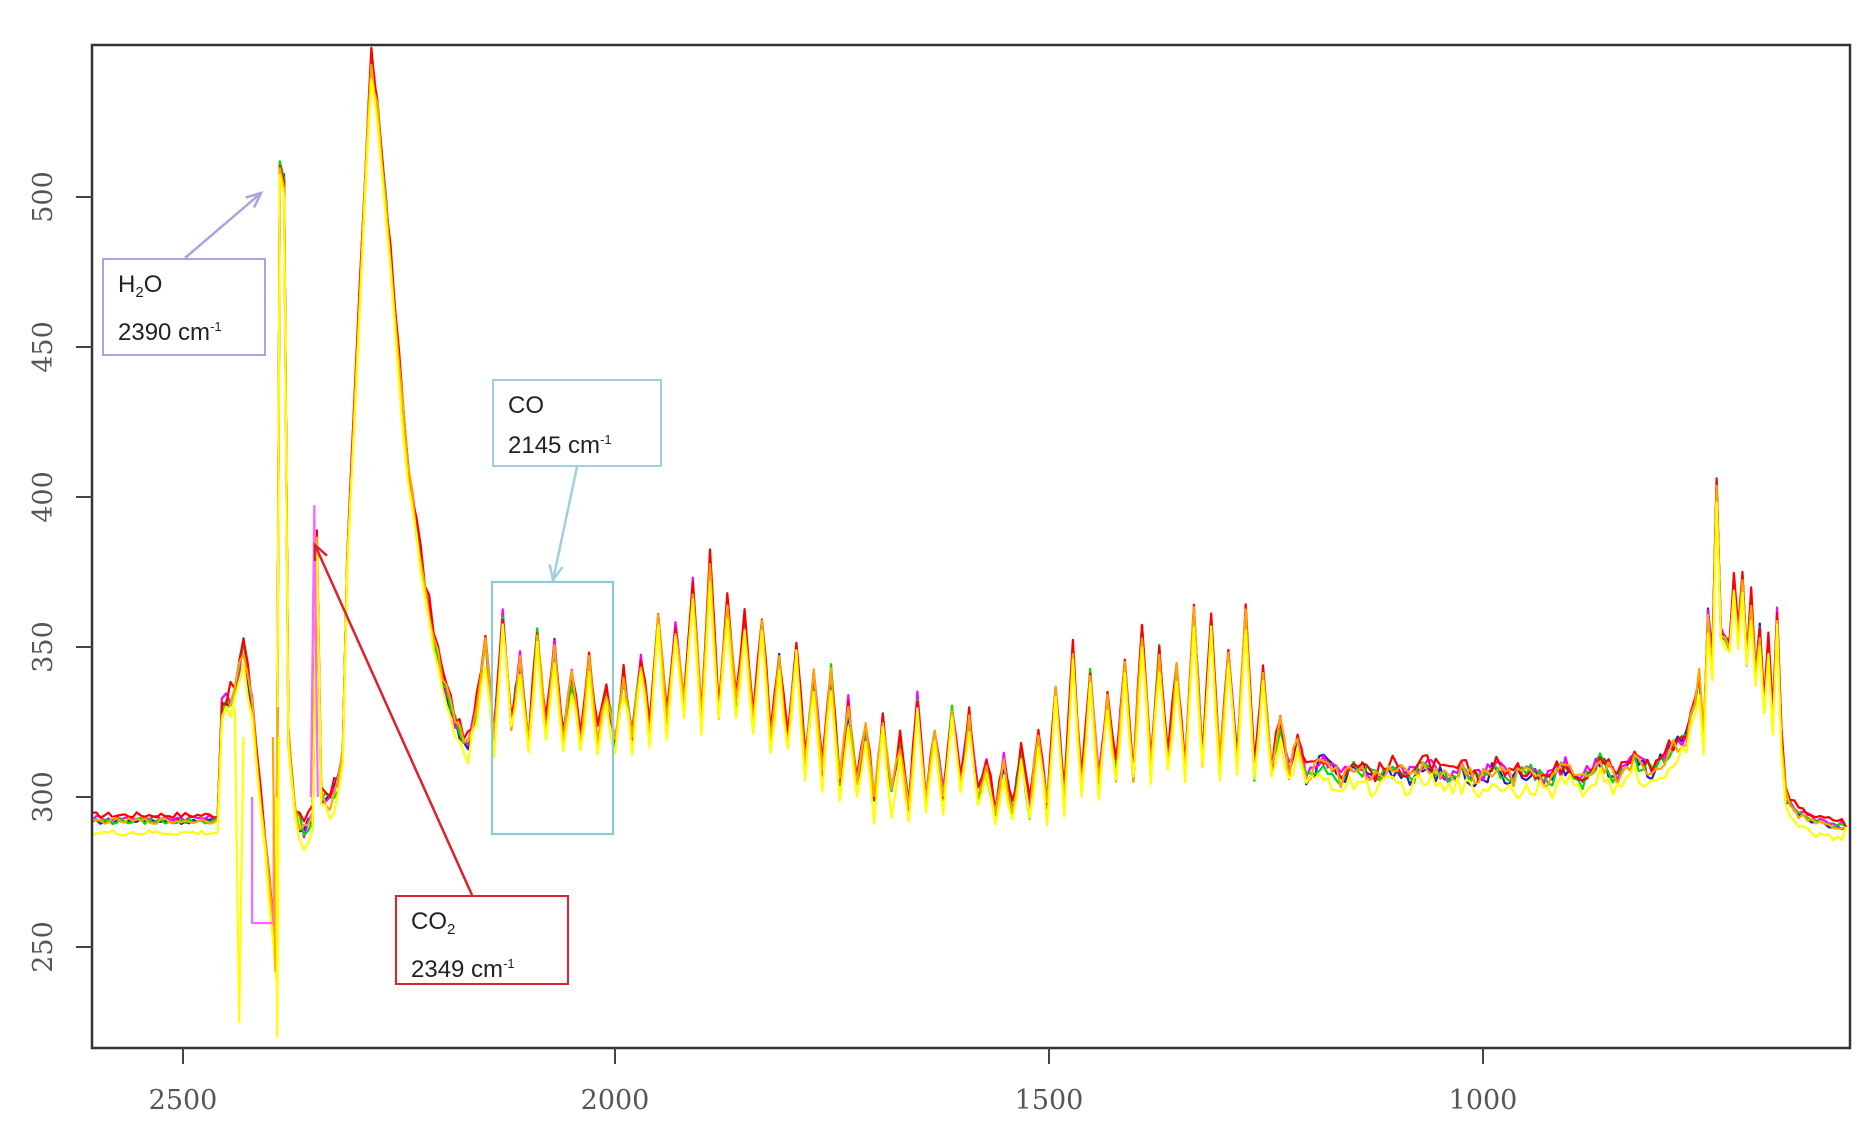 Image resolution: width=1871 pixels, height=1144 pixels. What do you see at coordinates (164, 332) in the screenshot?
I see `h2o-wavenumber: 2390 cm` at bounding box center [164, 332].